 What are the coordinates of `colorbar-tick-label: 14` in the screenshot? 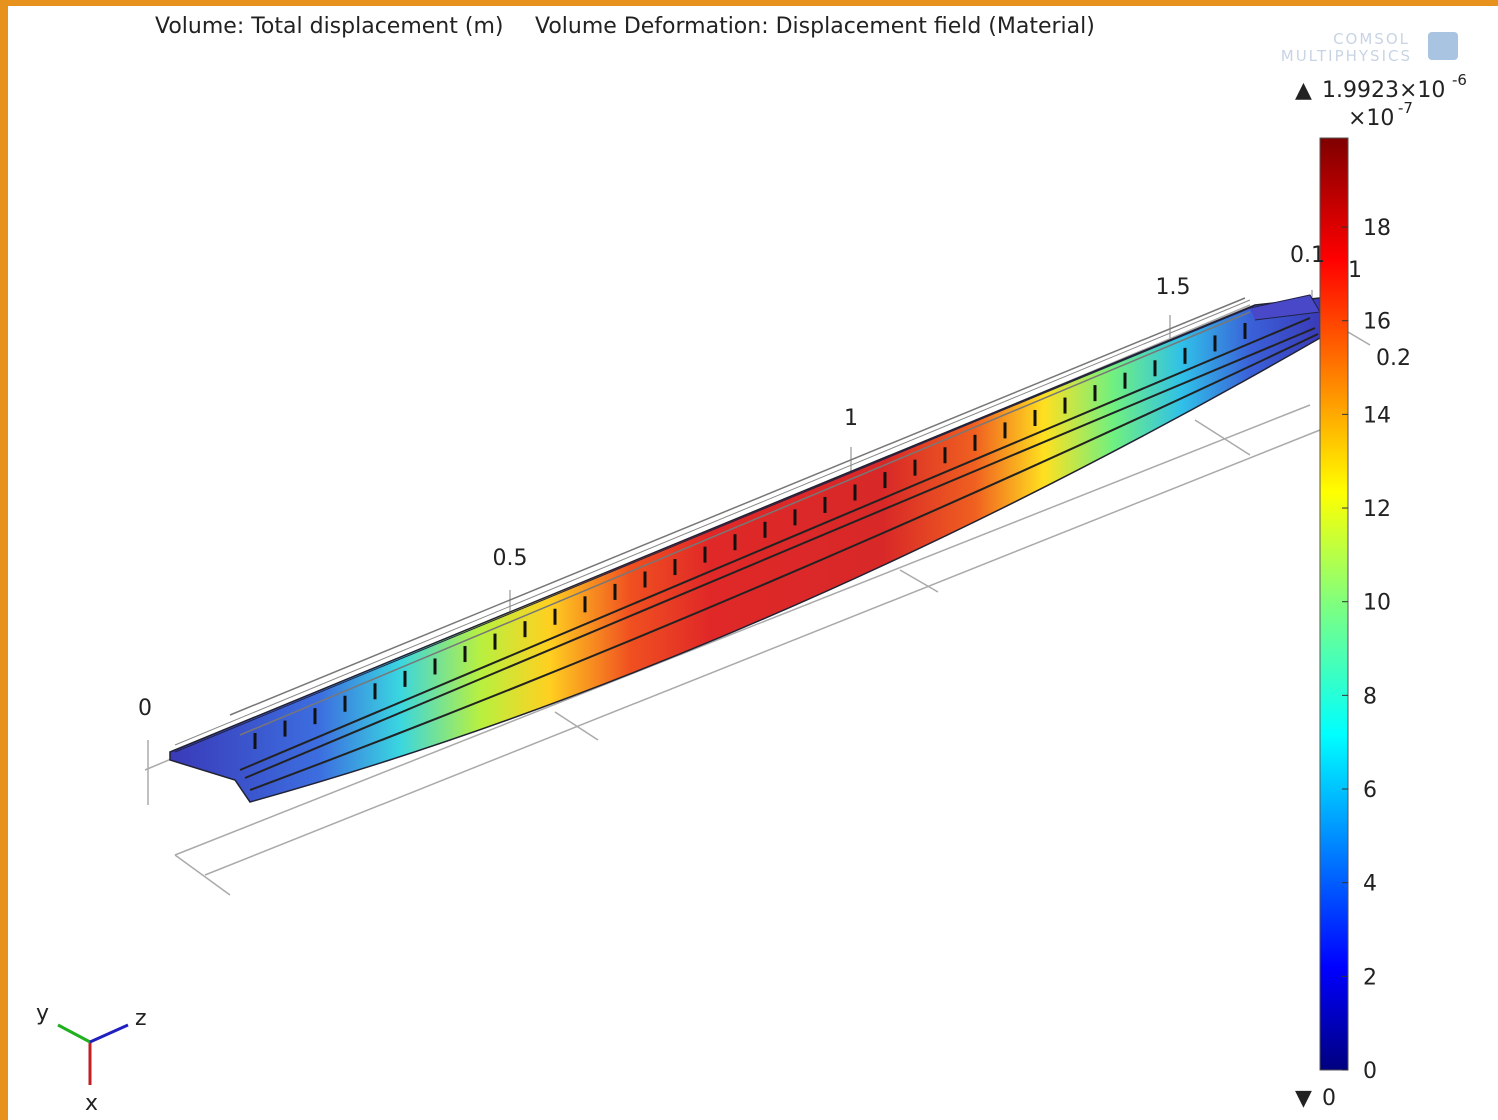 It's located at (1377, 415).